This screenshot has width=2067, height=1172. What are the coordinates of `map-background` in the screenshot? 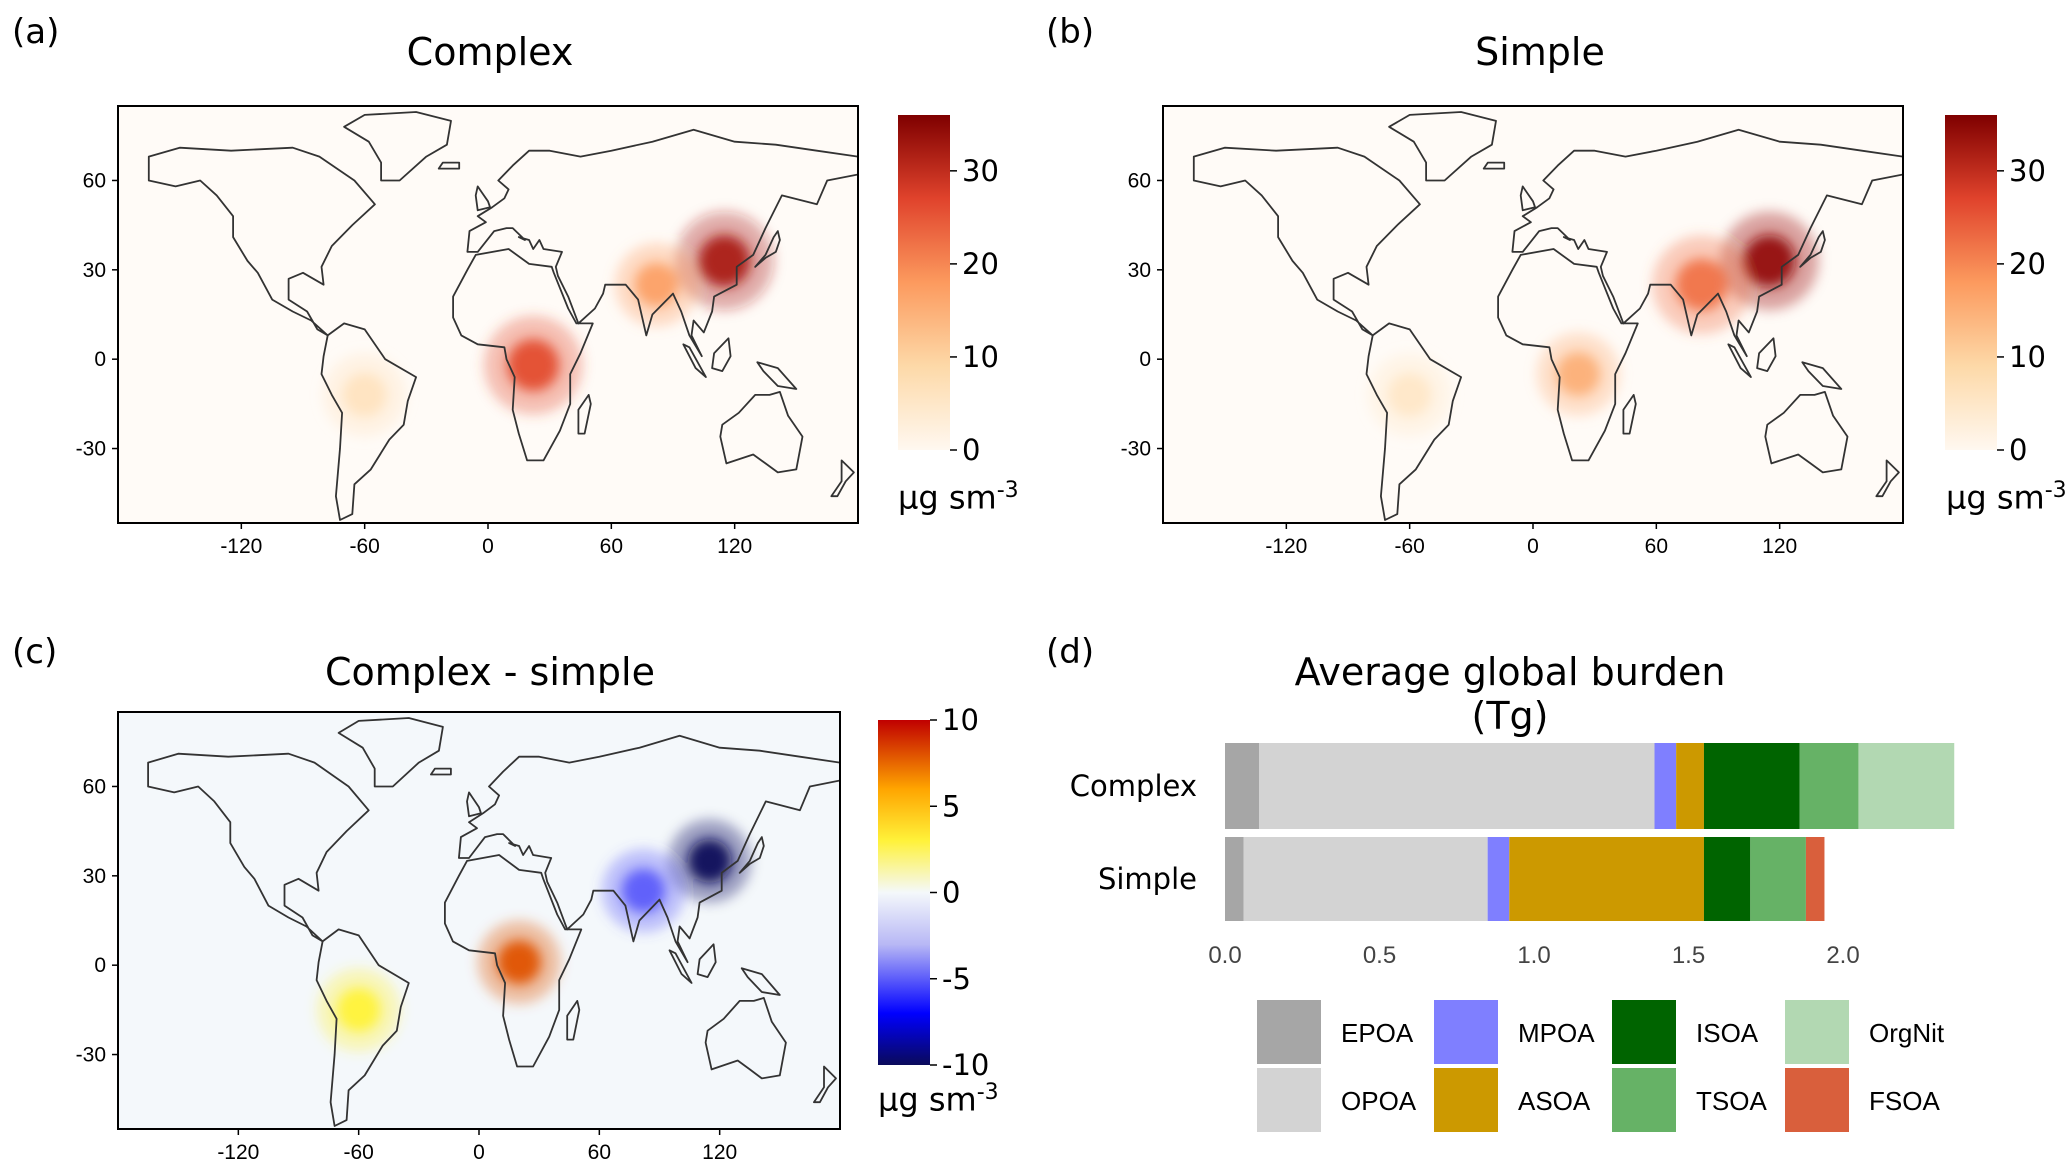 It's located at (1533, 314).